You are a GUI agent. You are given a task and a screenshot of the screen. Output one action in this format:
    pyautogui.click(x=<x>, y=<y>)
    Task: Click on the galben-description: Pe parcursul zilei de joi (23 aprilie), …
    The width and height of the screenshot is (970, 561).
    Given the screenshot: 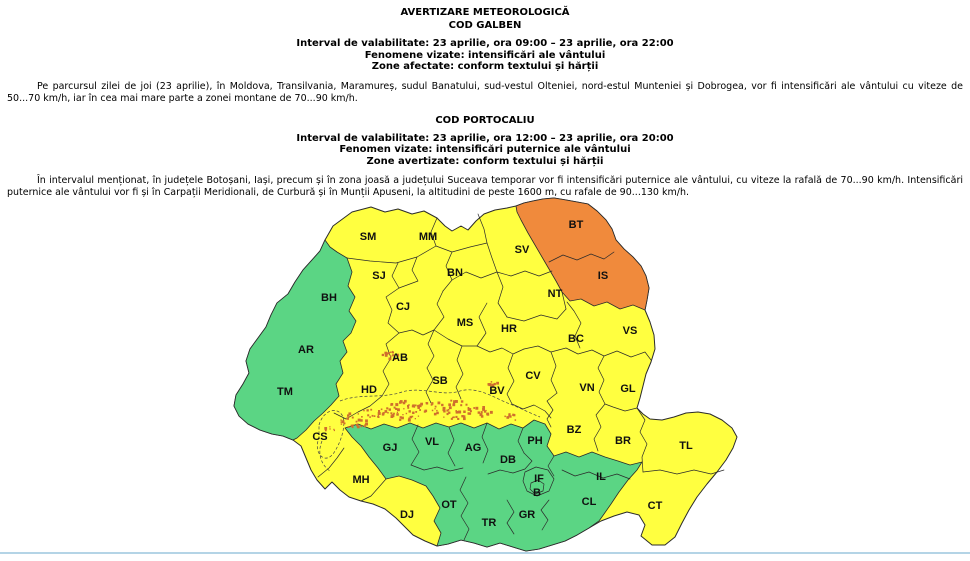 What is the action you would take?
    pyautogui.click(x=485, y=92)
    